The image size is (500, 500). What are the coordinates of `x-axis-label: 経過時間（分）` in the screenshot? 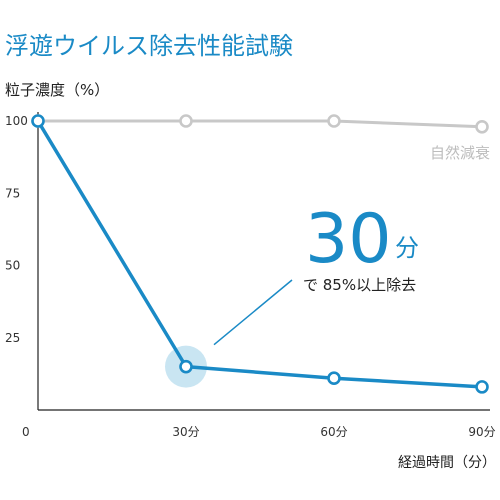 It's located at (447, 463).